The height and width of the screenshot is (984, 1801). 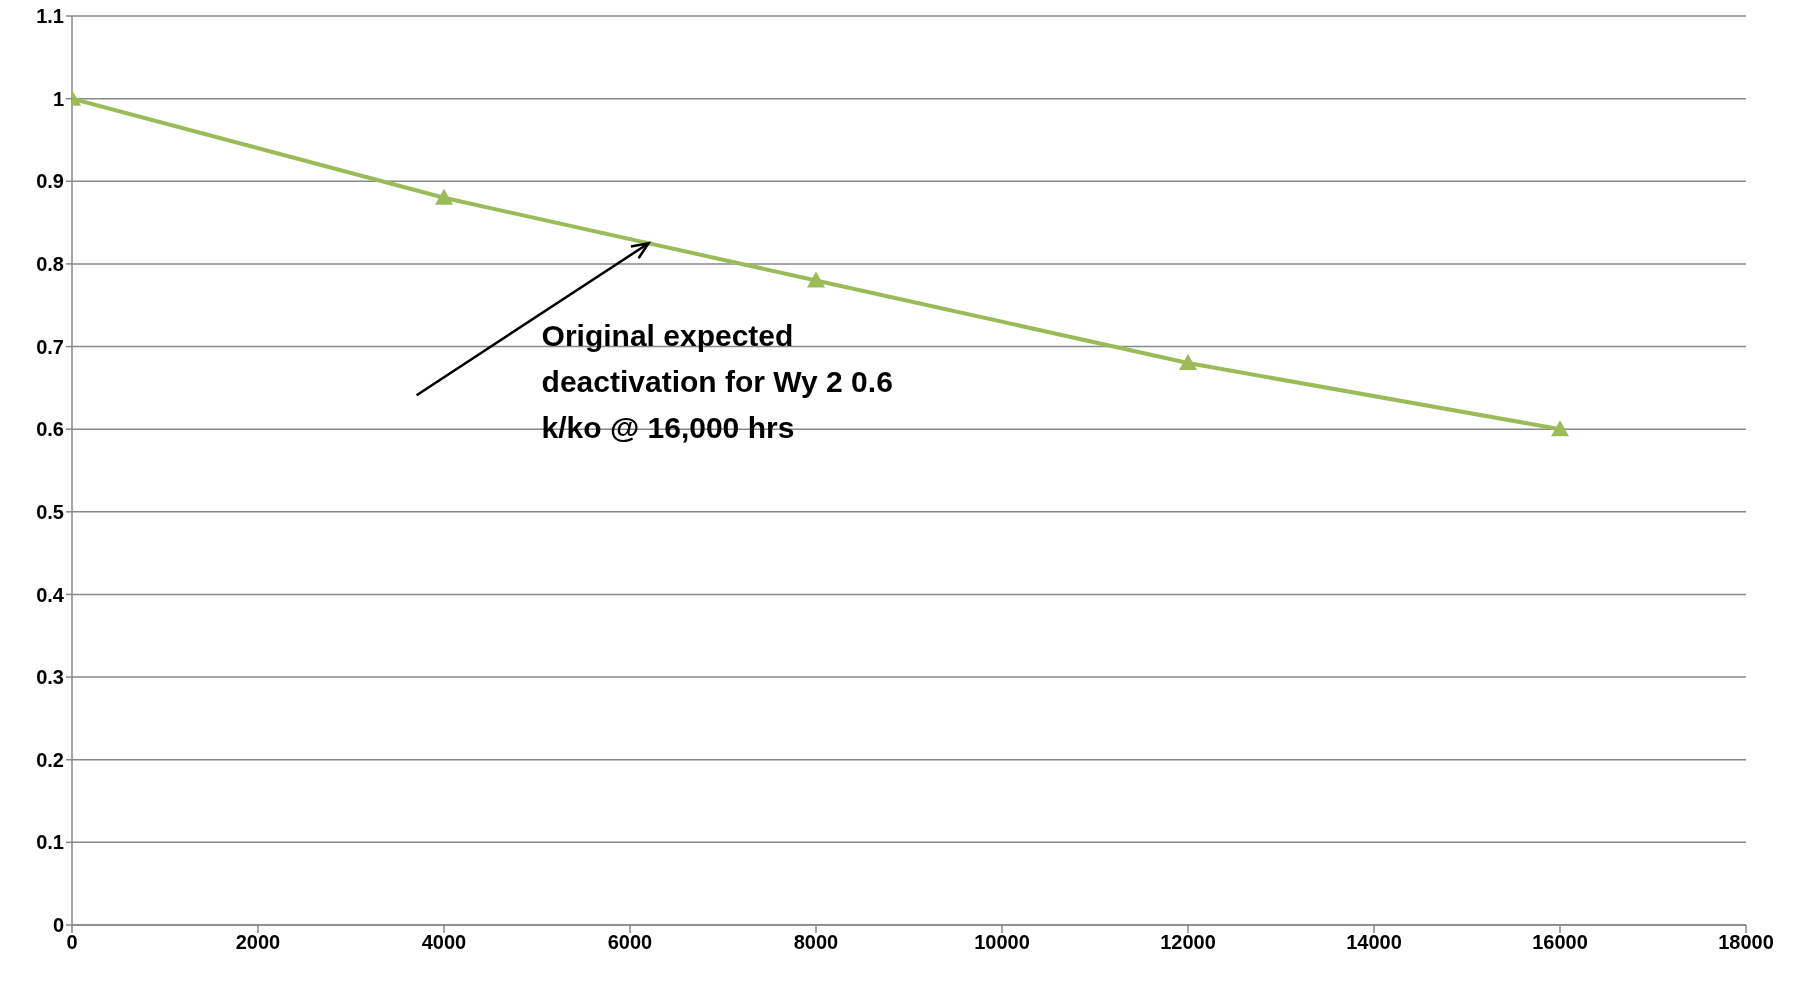 I want to click on y-tick-label: 0.4, so click(x=50, y=594).